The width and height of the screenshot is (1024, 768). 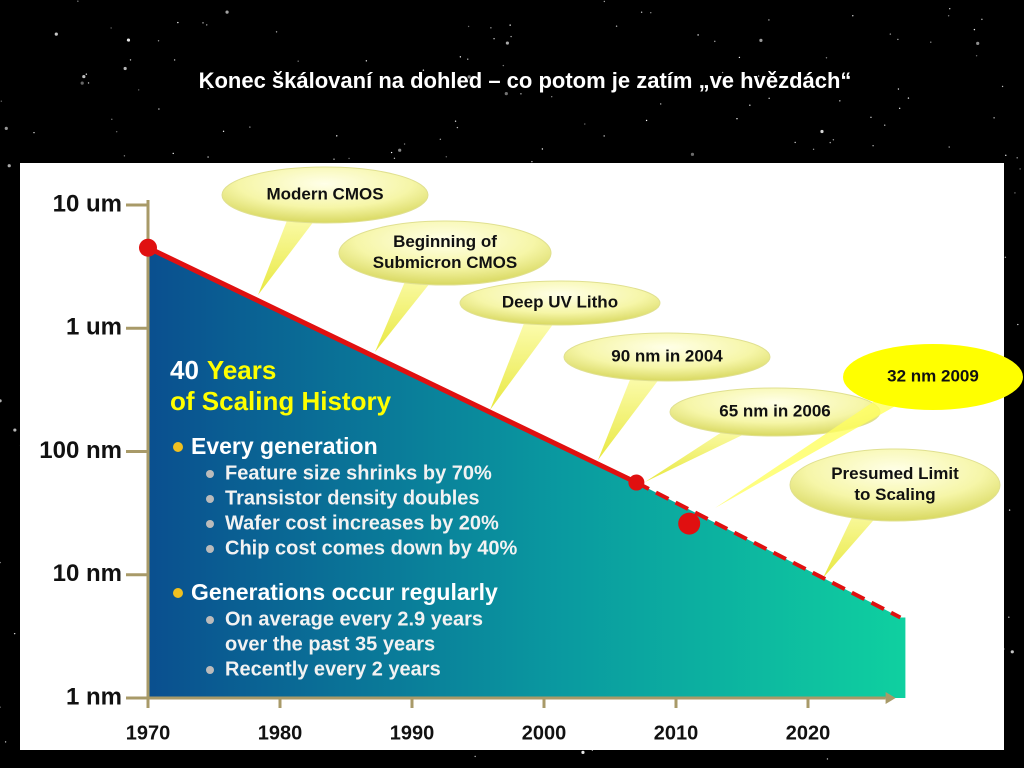 I want to click on sub-bullet-text: On average every 2.9 years, so click(x=354, y=619).